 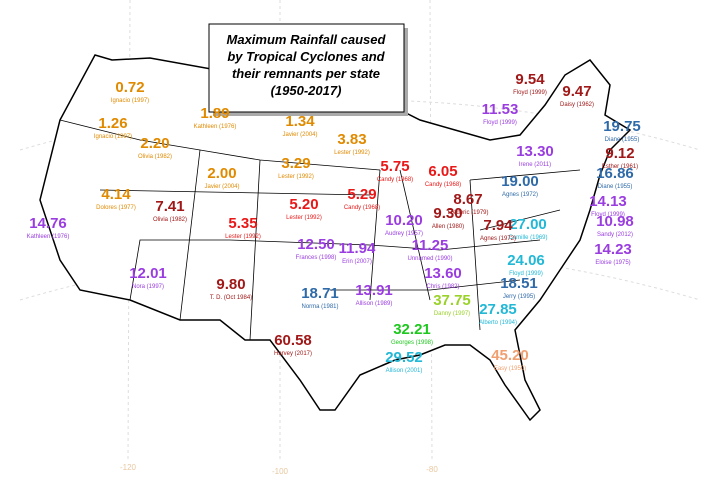 What do you see at coordinates (221, 173) in the screenshot?
I see `rainfall-value: 2.00` at bounding box center [221, 173].